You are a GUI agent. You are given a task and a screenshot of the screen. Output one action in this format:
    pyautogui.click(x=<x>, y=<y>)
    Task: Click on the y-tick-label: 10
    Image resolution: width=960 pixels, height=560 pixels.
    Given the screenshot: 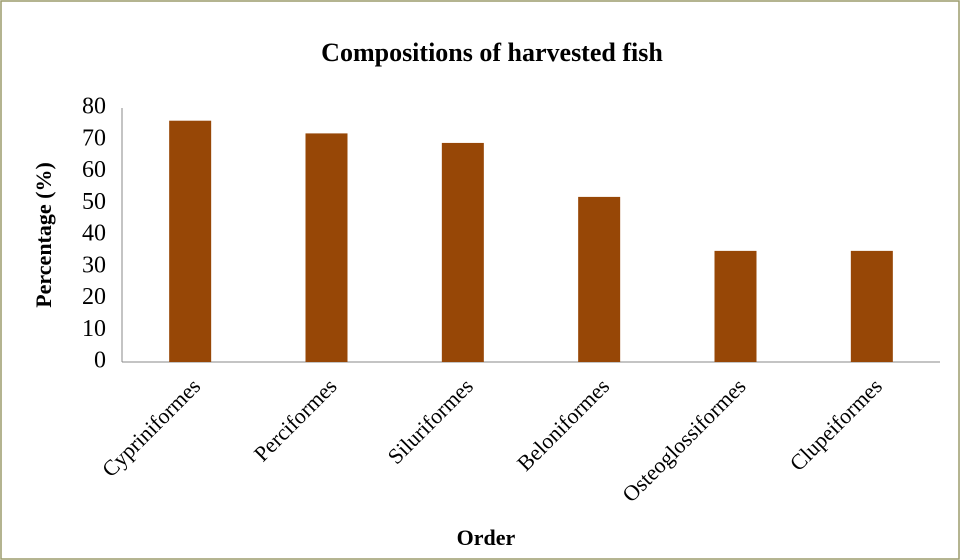 What is the action you would take?
    pyautogui.click(x=94, y=329)
    